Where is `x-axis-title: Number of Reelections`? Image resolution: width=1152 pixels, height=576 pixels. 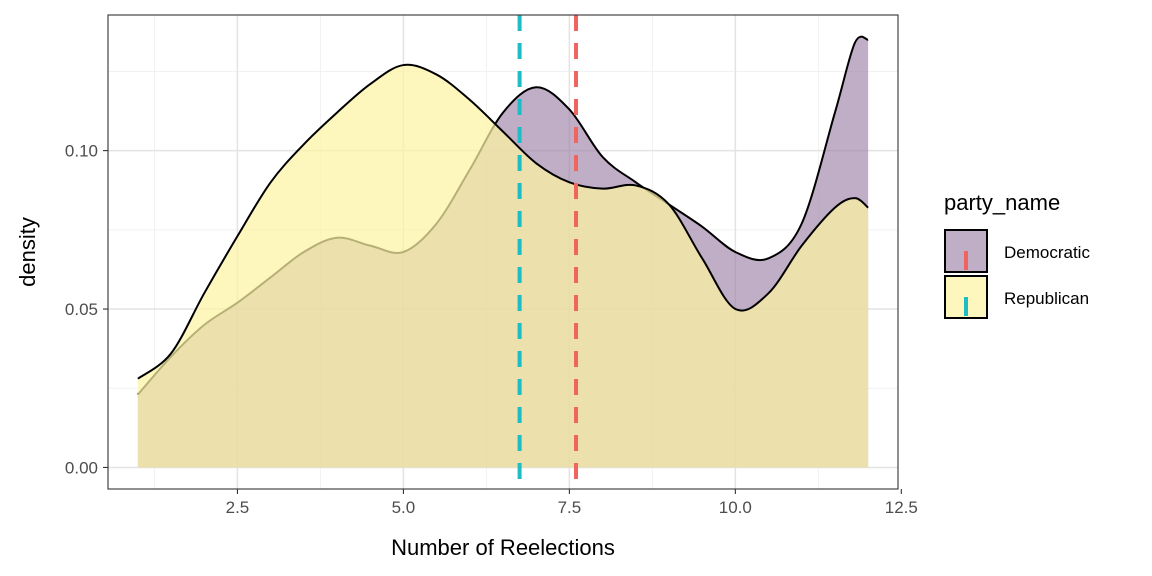 x-axis-title: Number of Reelections is located at coordinates (503, 547).